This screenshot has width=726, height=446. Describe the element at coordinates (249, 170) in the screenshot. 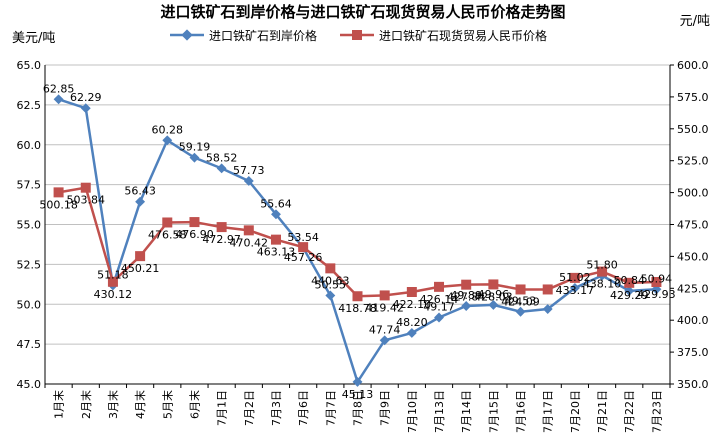

I see `data-label: 57.73` at that location.